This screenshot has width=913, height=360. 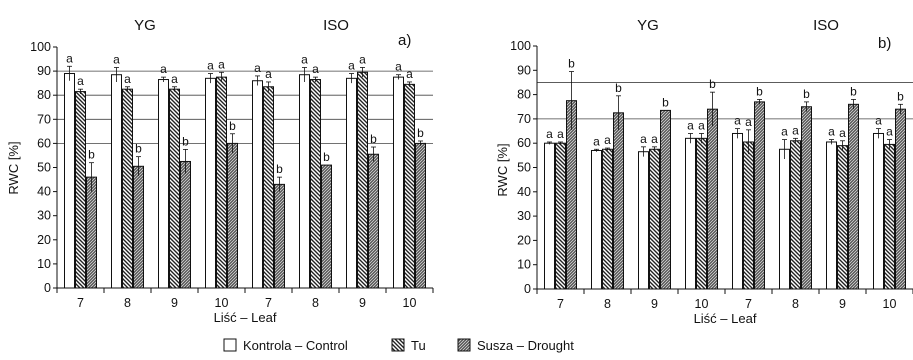 I want to click on y-tick-label: 20, so click(x=524, y=240).